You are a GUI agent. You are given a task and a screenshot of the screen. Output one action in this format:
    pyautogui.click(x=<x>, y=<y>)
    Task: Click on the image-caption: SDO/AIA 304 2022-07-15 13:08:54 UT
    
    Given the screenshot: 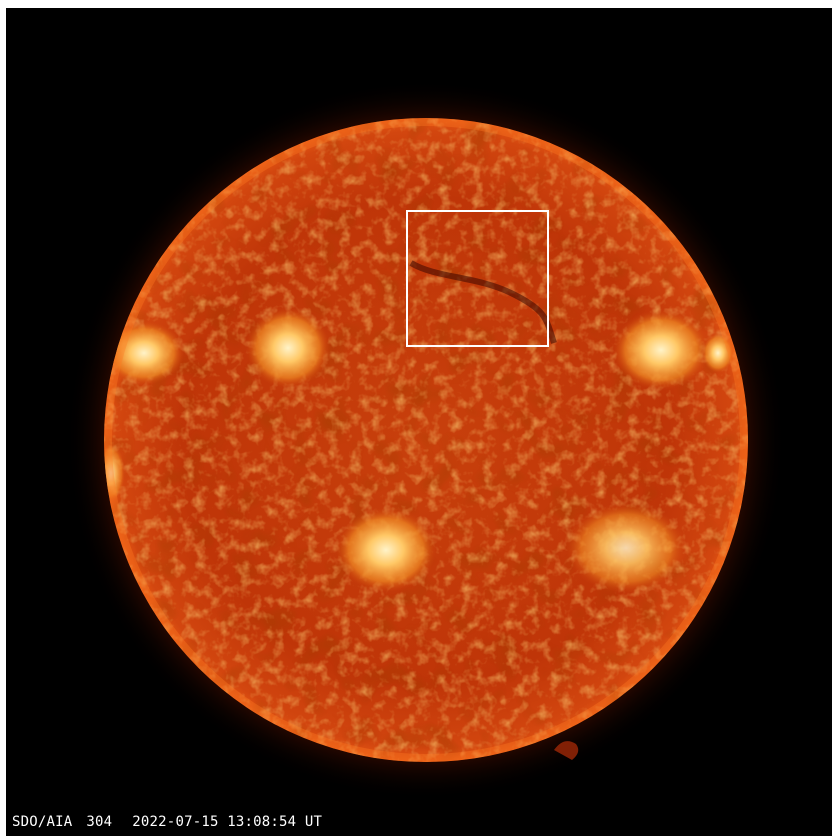 What is the action you would take?
    pyautogui.click(x=167, y=822)
    